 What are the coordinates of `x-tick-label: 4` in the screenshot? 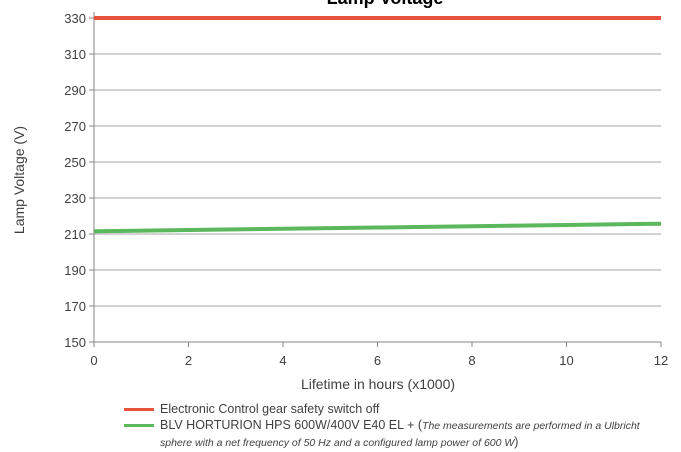 It's located at (282, 360).